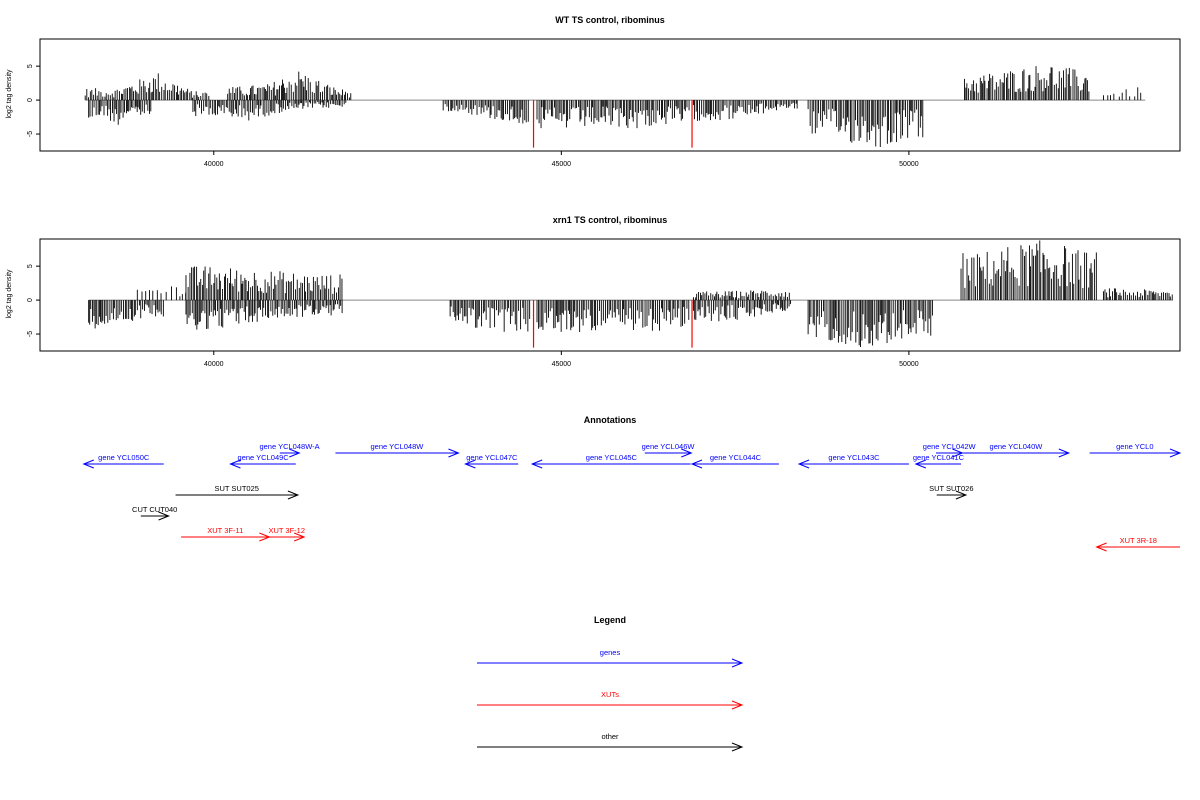 The height and width of the screenshot is (800, 1200). Describe the element at coordinates (9, 94) in the screenshot. I see `wt-y-axis-label: log2 tag density` at that location.